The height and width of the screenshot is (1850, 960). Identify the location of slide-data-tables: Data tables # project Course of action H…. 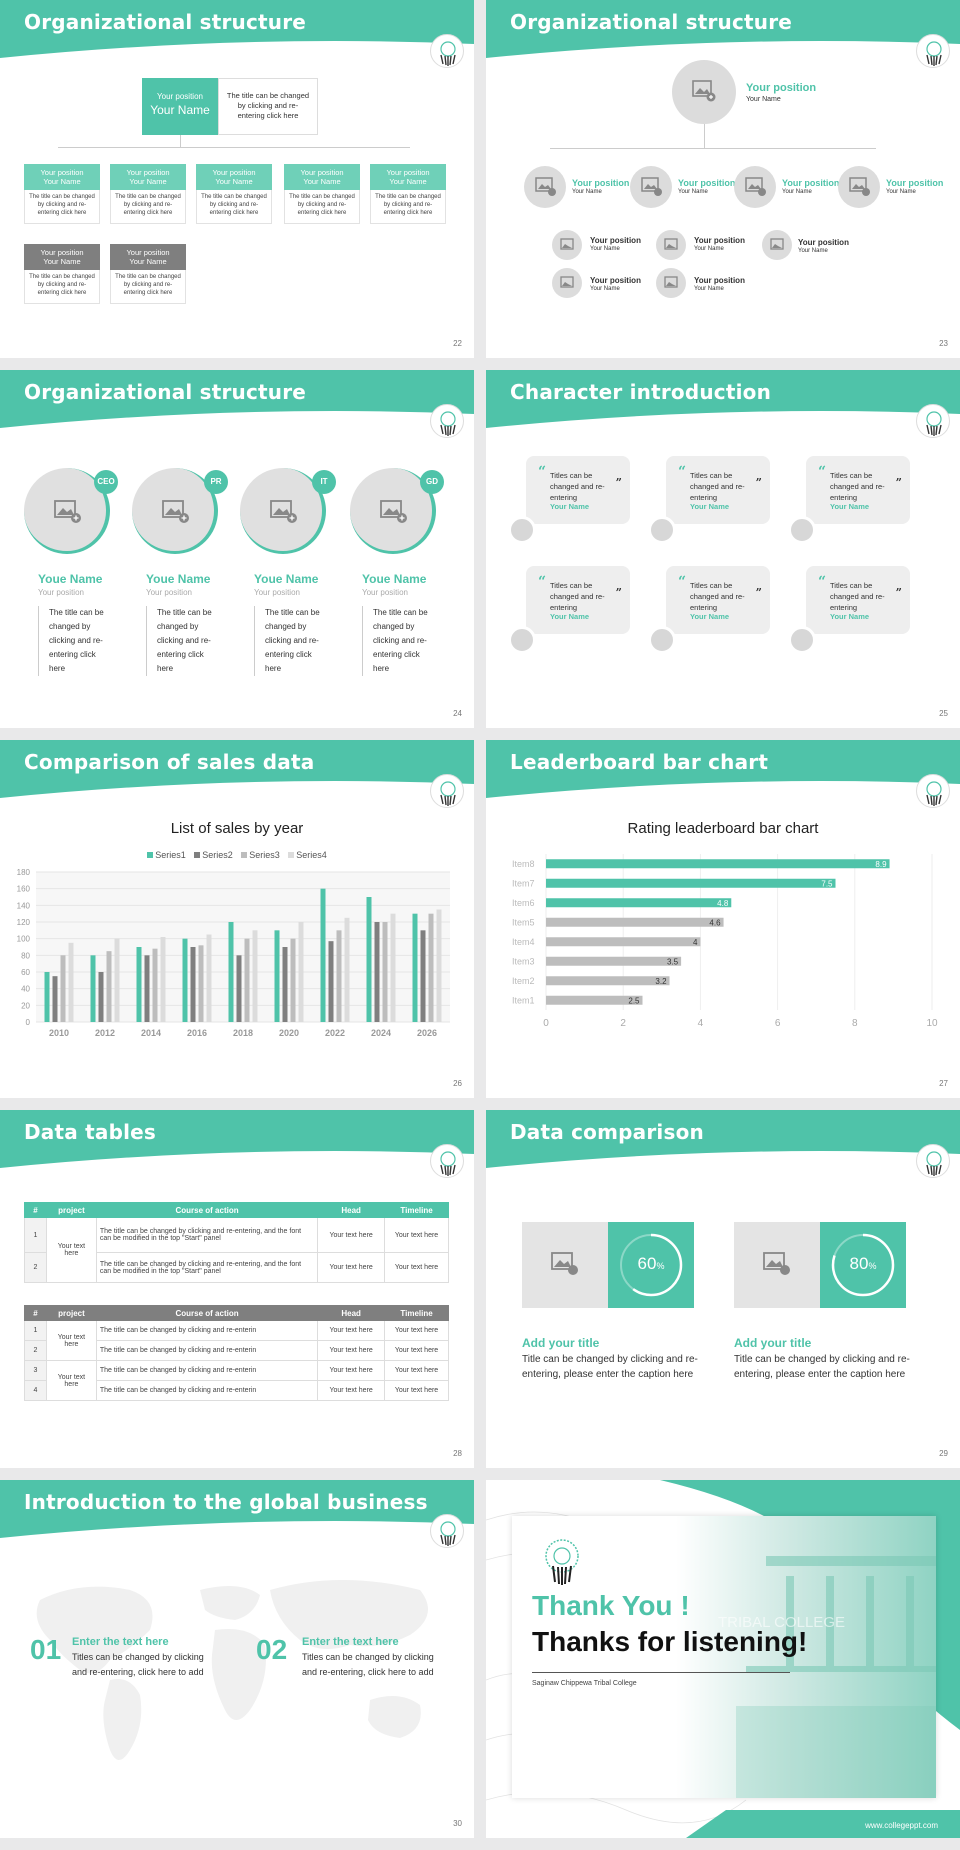
(237, 1289).